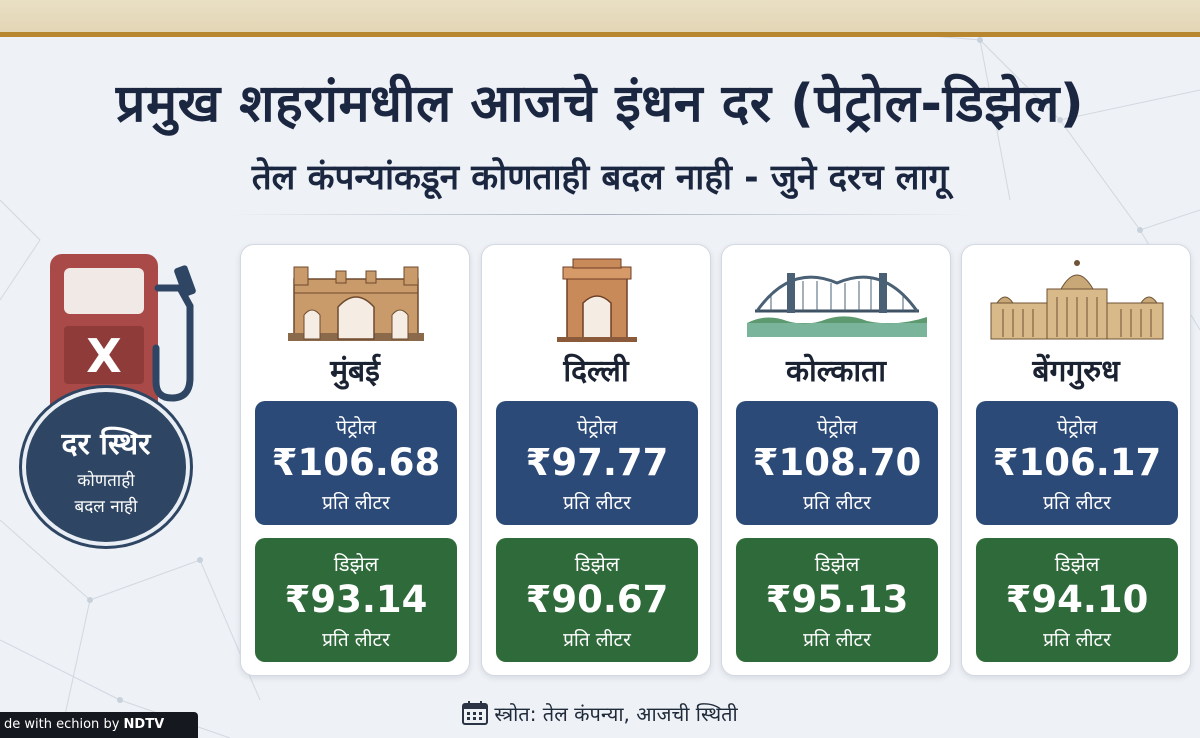 Image resolution: width=1200 pixels, height=738 pixels. I want to click on status-title: दर स्थिर, so click(106, 444).